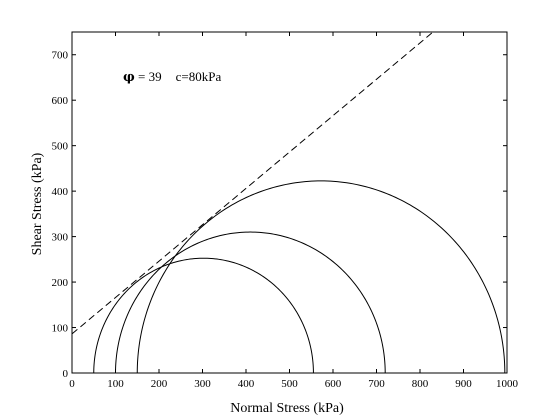 The image size is (560, 420). Describe the element at coordinates (420, 384) in the screenshot. I see `x-tick-label: 800` at that location.